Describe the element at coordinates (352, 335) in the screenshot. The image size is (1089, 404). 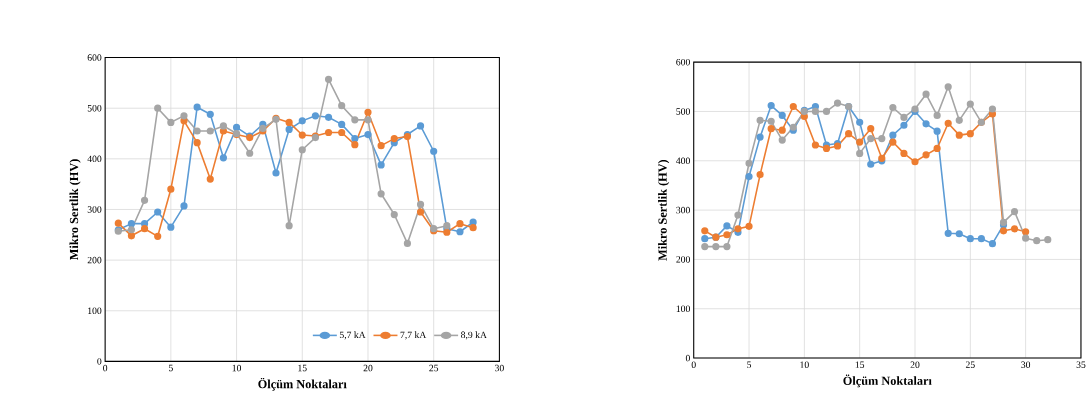
I see `legend-label: 5,7 kA` at that location.